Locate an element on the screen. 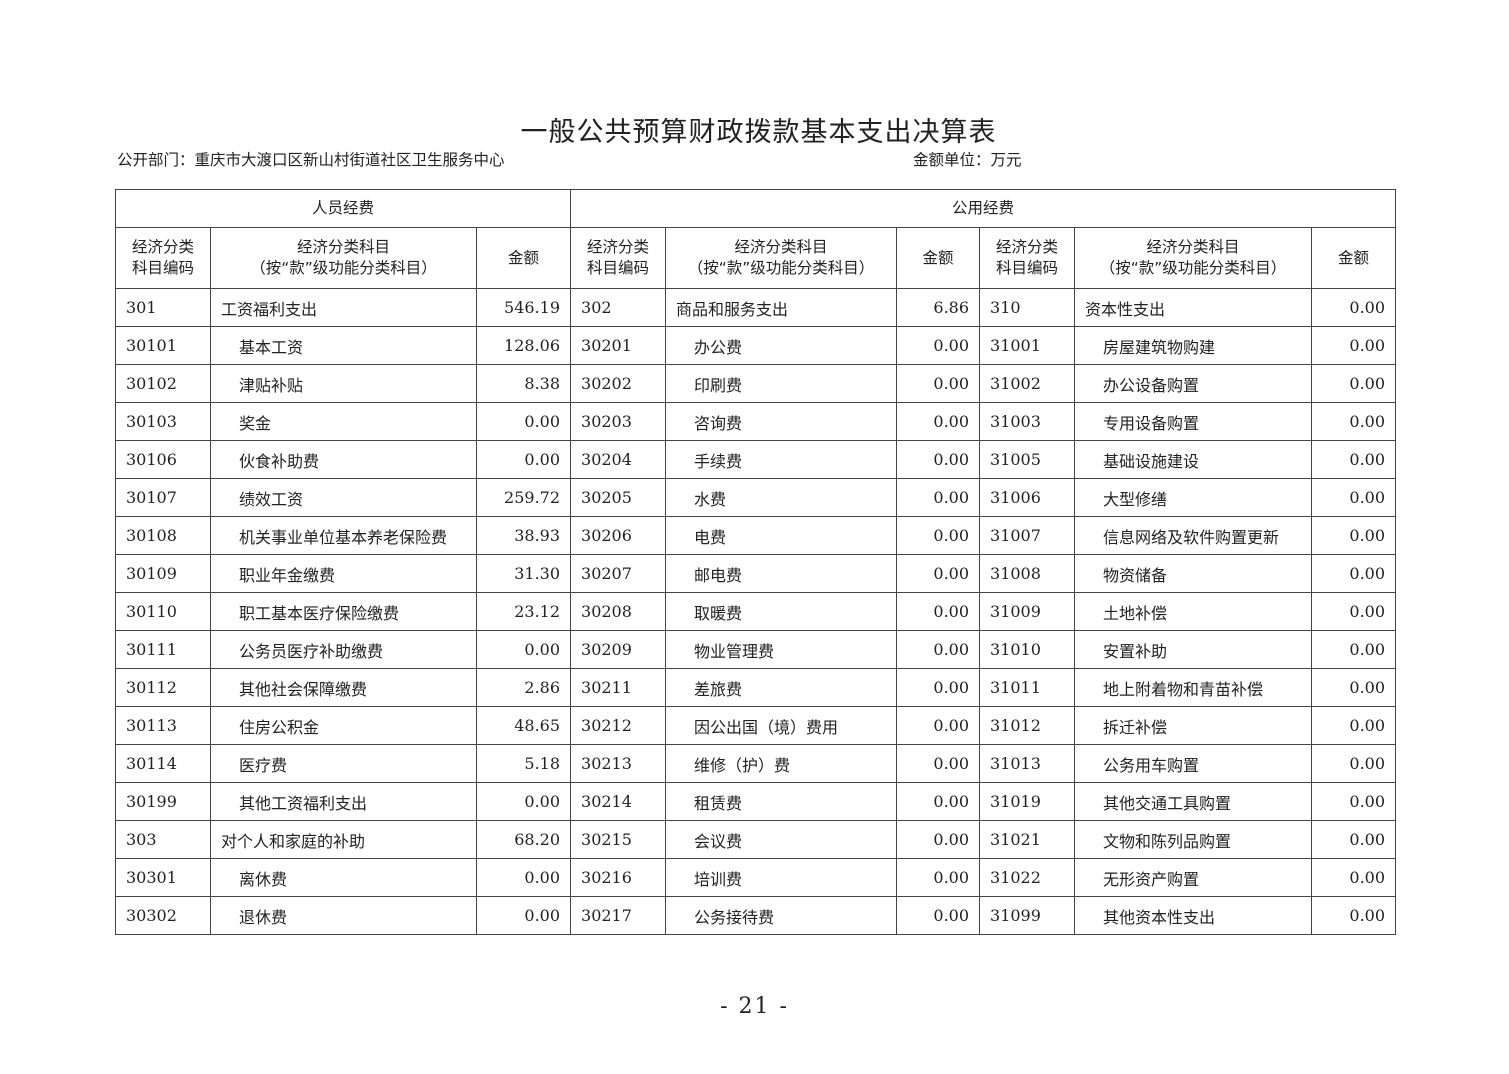  item-name: 维修（护）费 is located at coordinates (781, 763).